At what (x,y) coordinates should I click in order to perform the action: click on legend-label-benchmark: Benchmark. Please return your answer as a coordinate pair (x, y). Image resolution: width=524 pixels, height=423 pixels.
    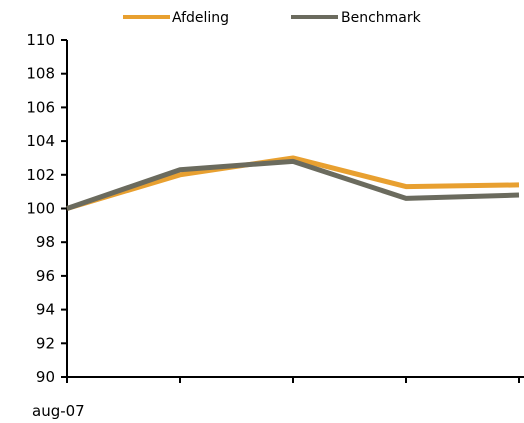
    Looking at the image, I should click on (381, 18).